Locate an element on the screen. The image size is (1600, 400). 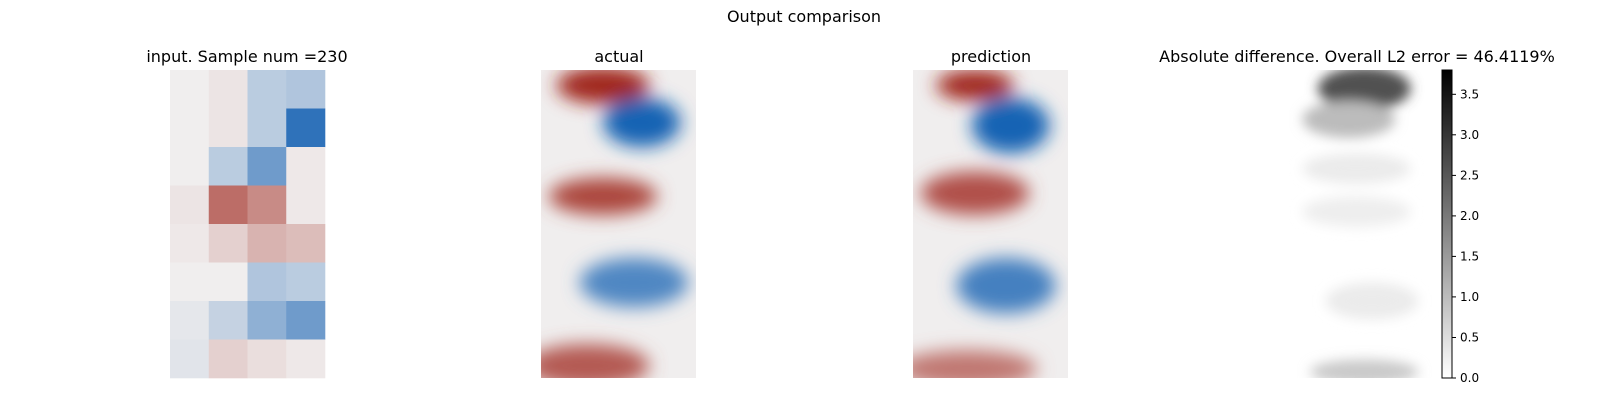
panel-title-prediction: prediction is located at coordinates (991, 56).